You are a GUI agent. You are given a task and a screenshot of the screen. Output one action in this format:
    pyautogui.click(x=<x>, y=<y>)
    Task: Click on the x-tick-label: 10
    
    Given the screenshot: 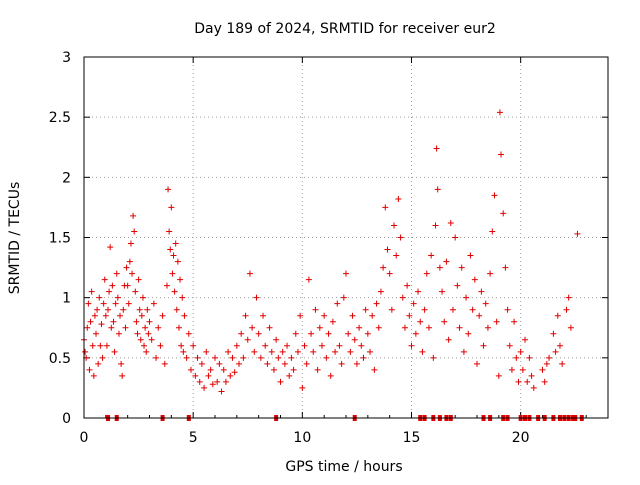 What is the action you would take?
    pyautogui.click(x=302, y=438)
    